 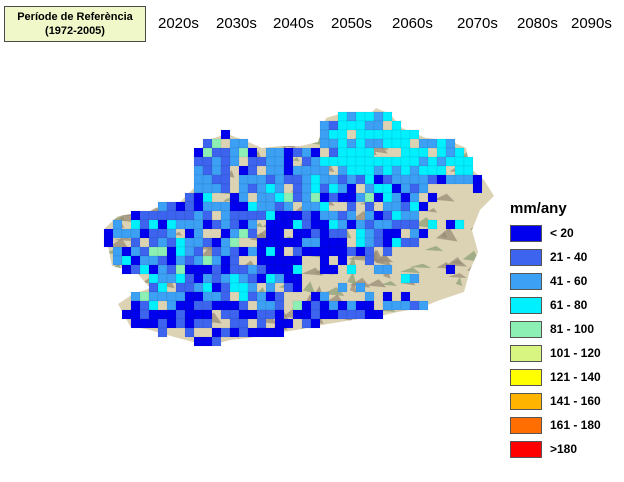 I want to click on reference-period-button: Període de Referència (1972-2005), so click(x=75, y=24).